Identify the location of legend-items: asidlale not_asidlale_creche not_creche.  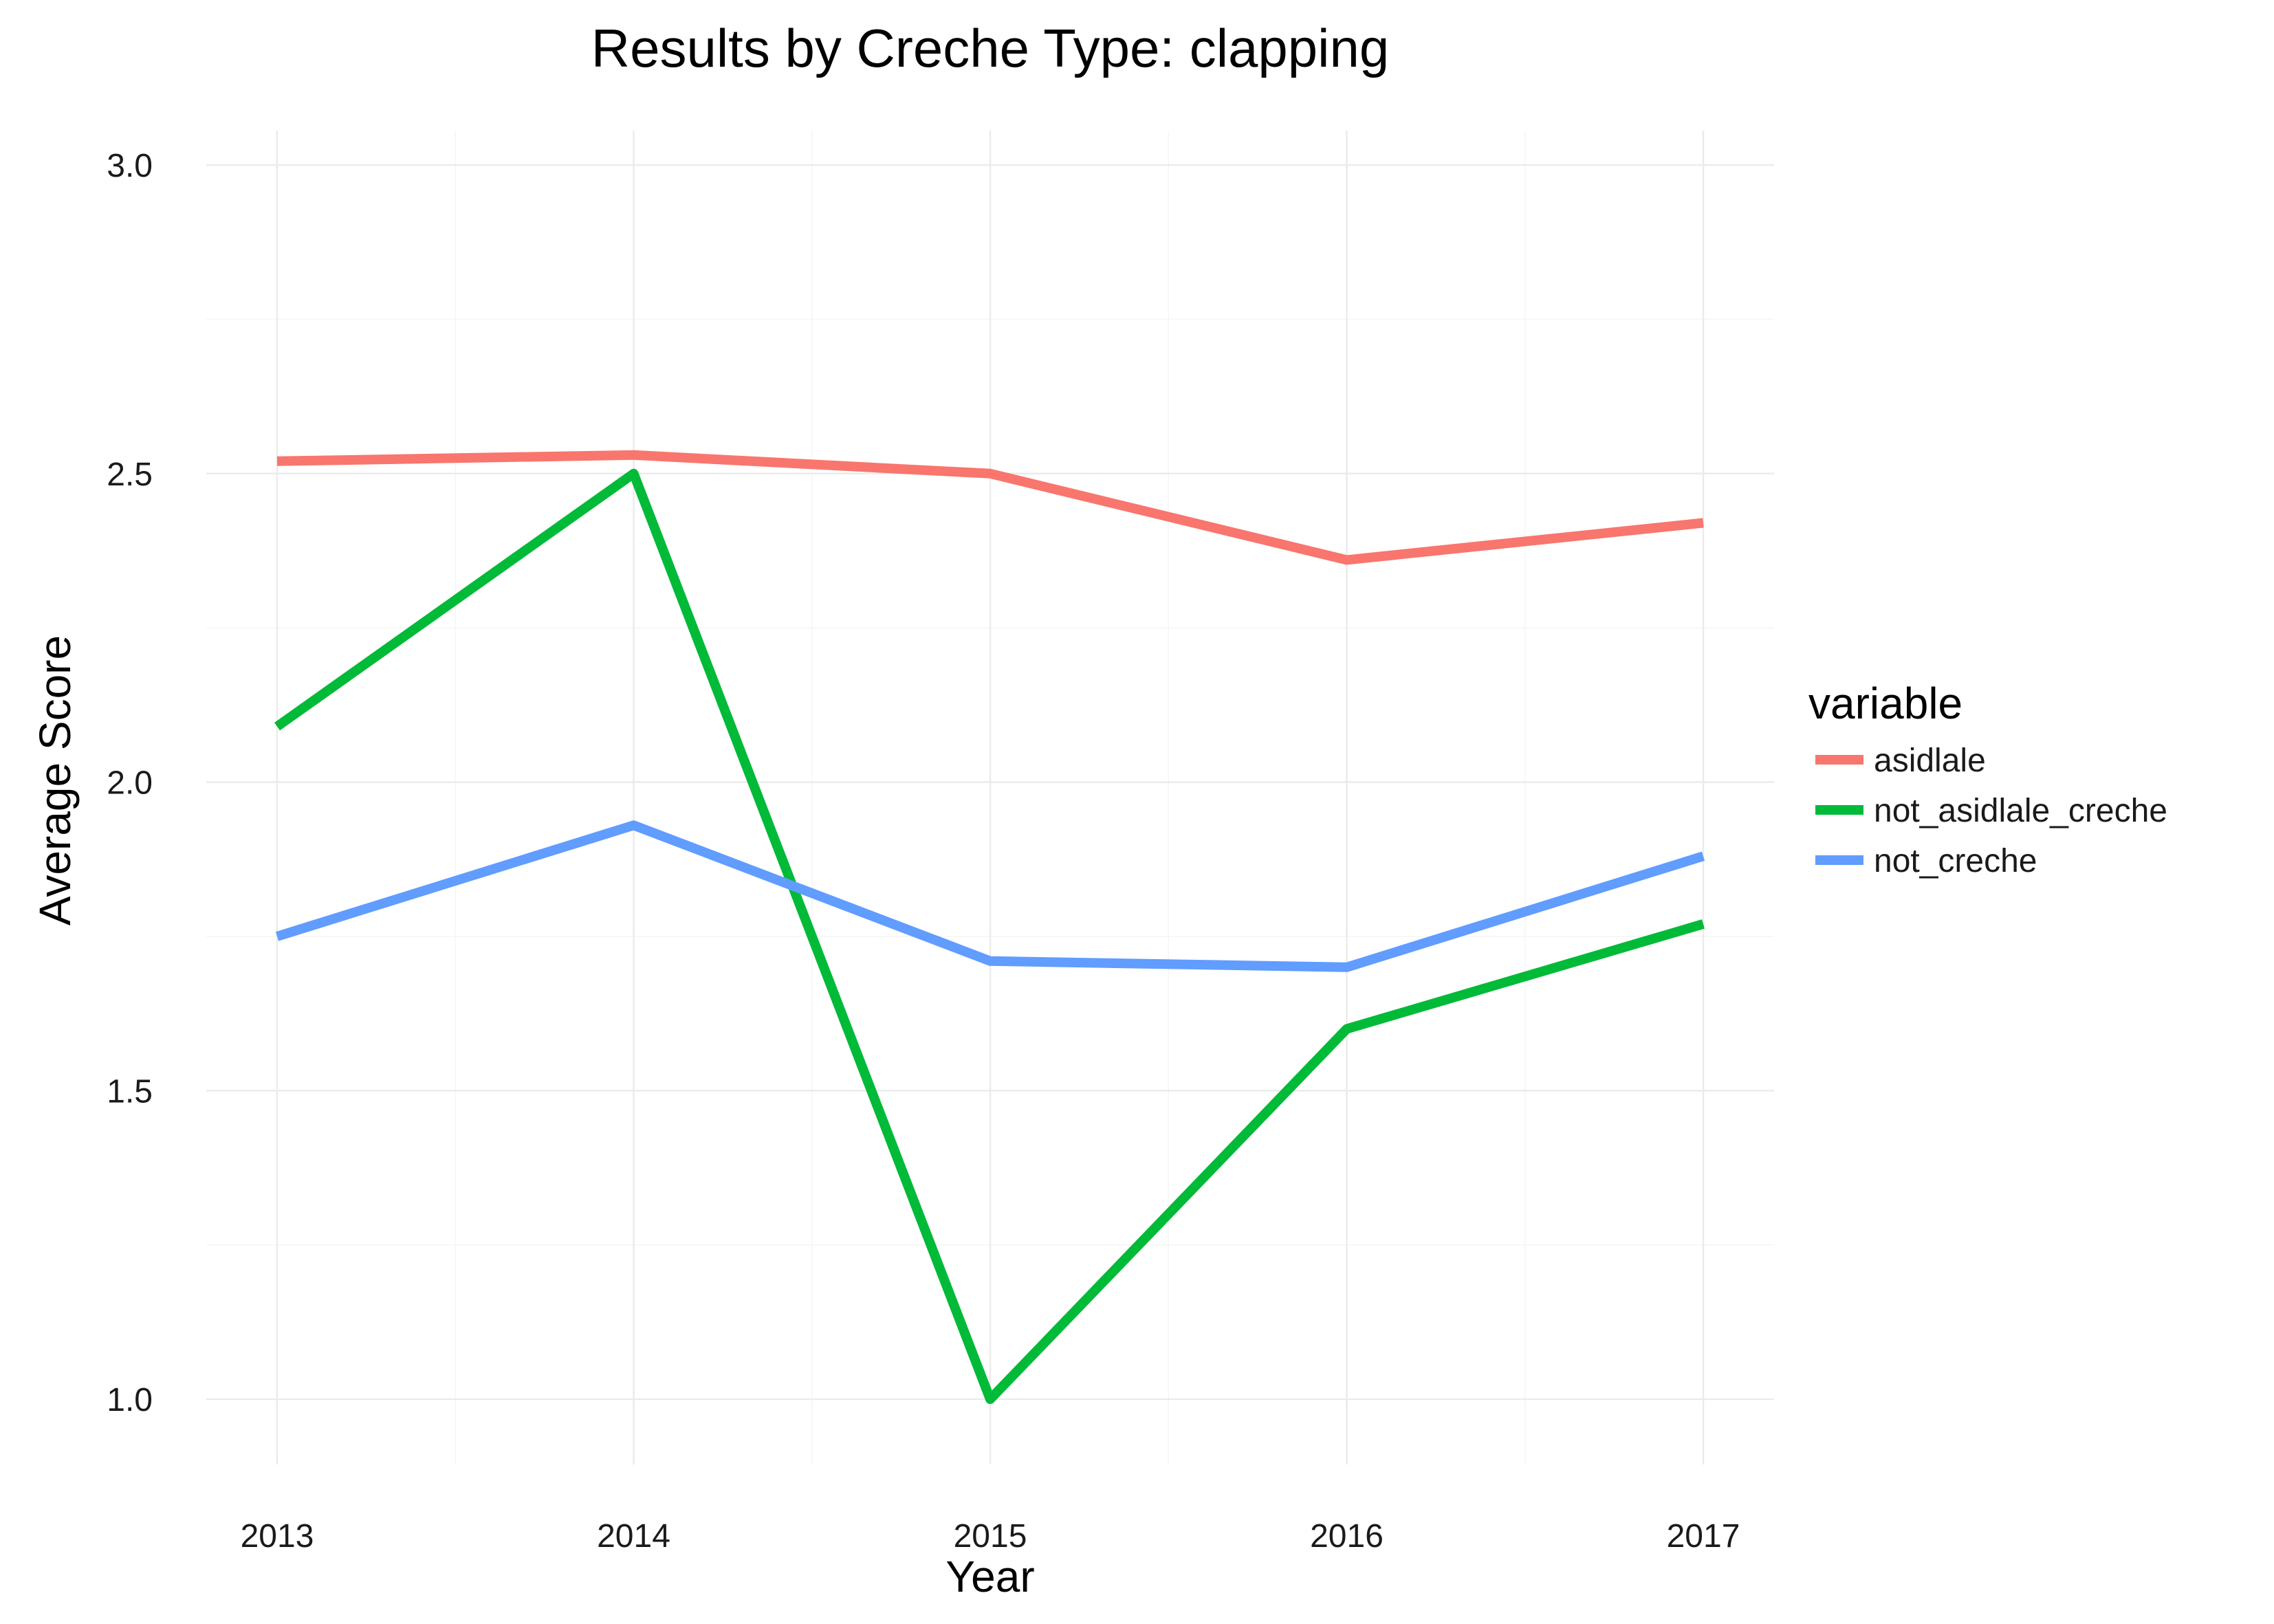
(1991, 811).